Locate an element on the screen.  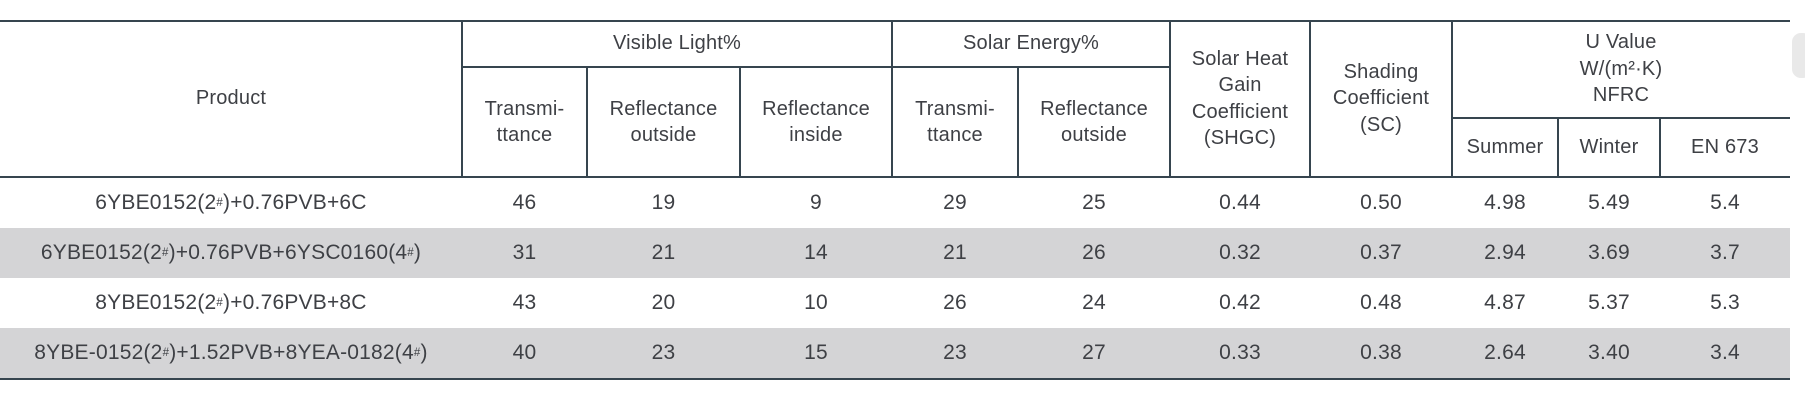
value-cell: 0.32 is located at coordinates (1240, 252).